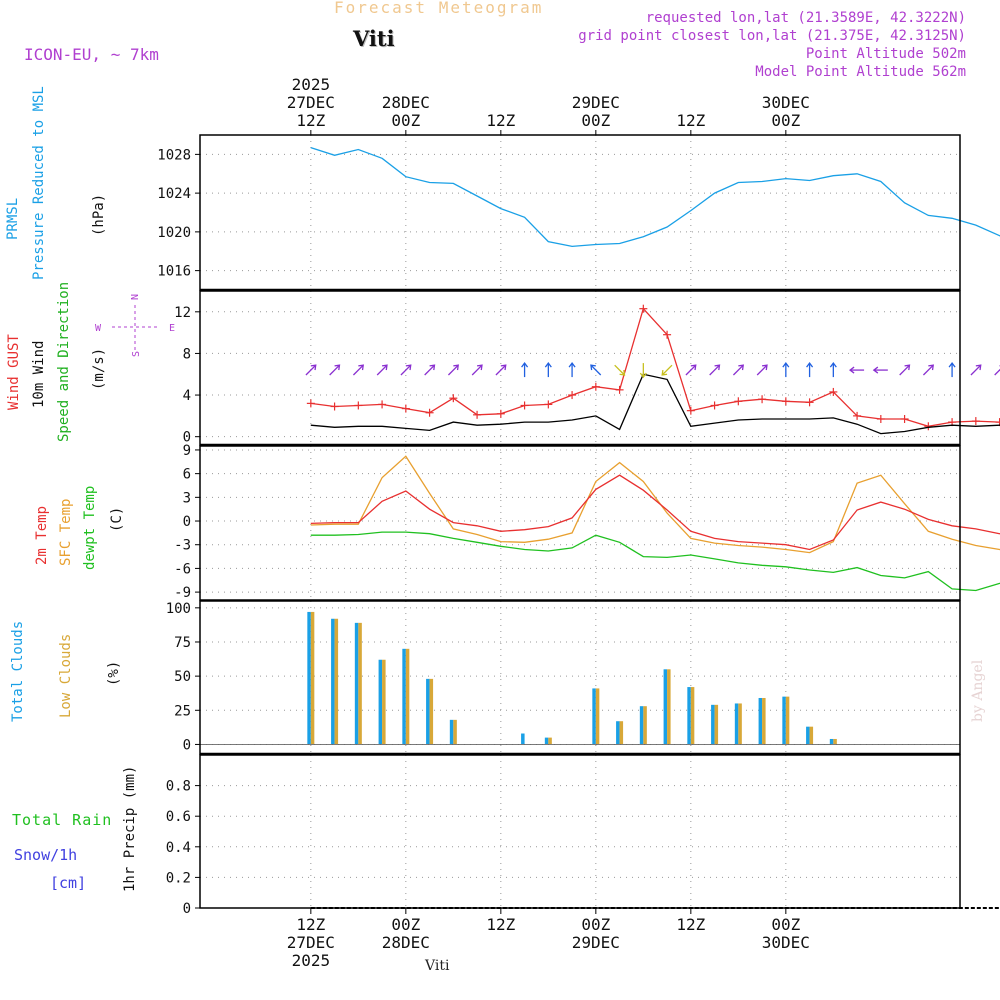 Image resolution: width=1000 pixels, height=1000 pixels. Describe the element at coordinates (786, 942) in the screenshot. I see `time-label-bottom: 30DEC` at that location.